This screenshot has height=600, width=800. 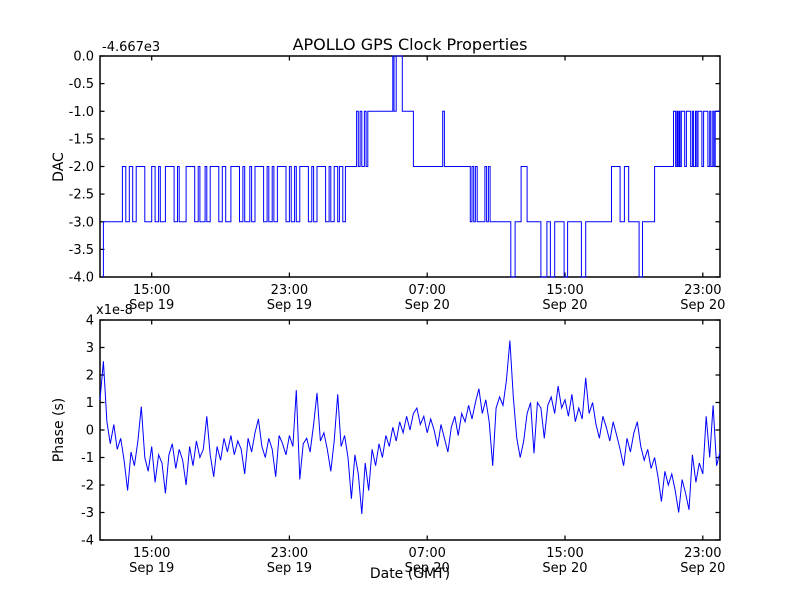 What do you see at coordinates (83, 57) in the screenshot?
I see `y-tick-label: 0.0` at bounding box center [83, 57].